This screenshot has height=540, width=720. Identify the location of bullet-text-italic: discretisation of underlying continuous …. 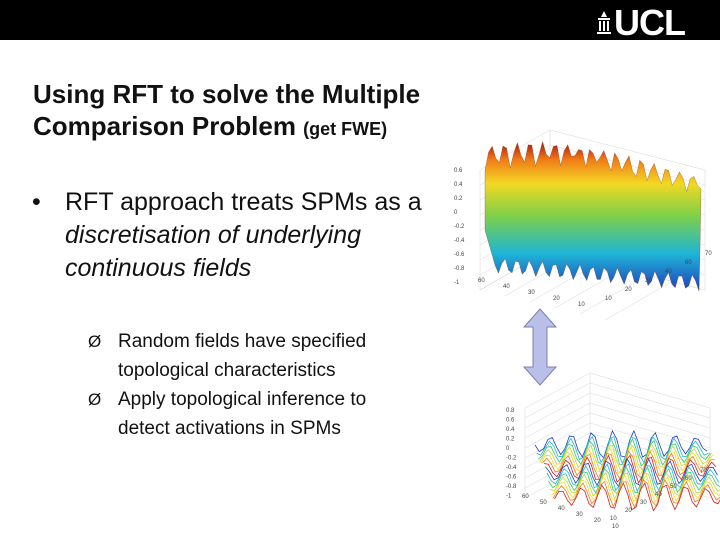
(213, 251).